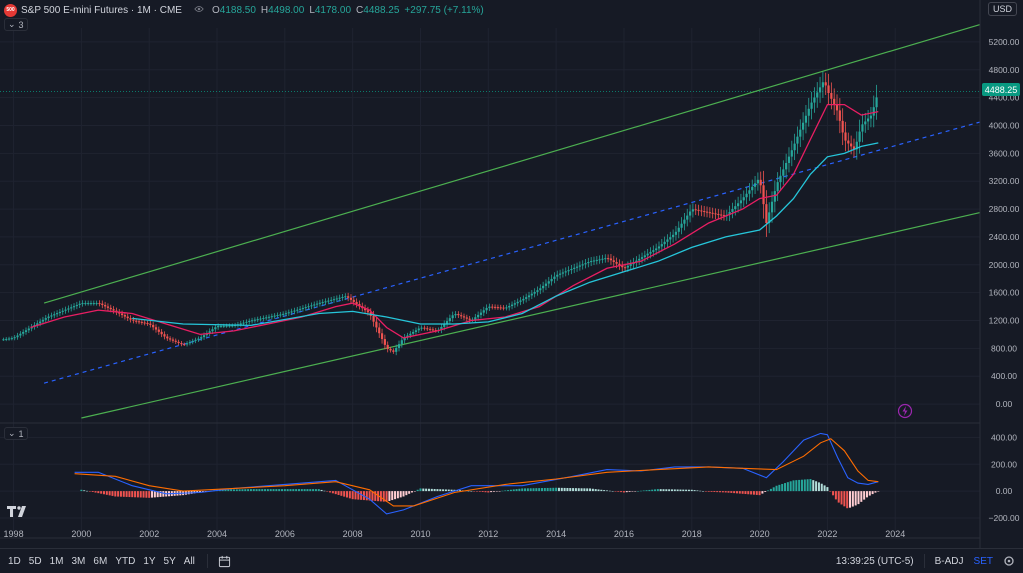 This screenshot has height=573, width=1023. Describe the element at coordinates (1004, 464) in the screenshot. I see `macd-tick-label: 200.00` at that location.